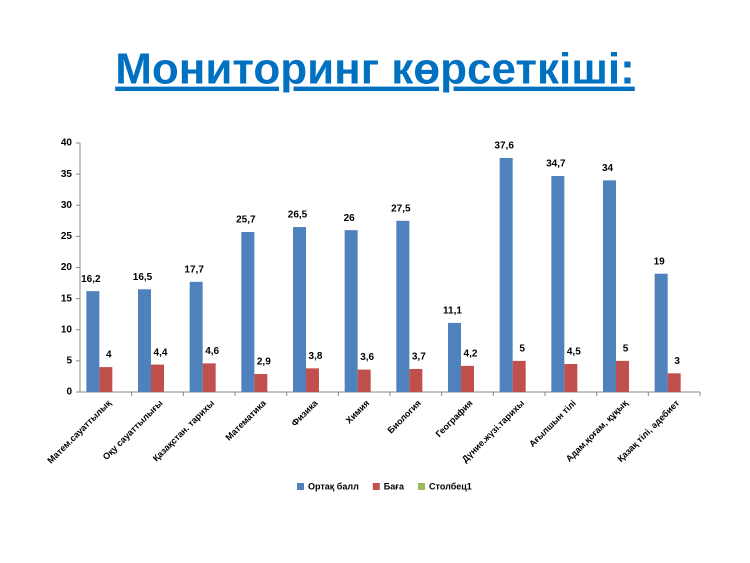  What do you see at coordinates (143, 277) in the screenshot?
I see `data-label: 16,5` at bounding box center [143, 277].